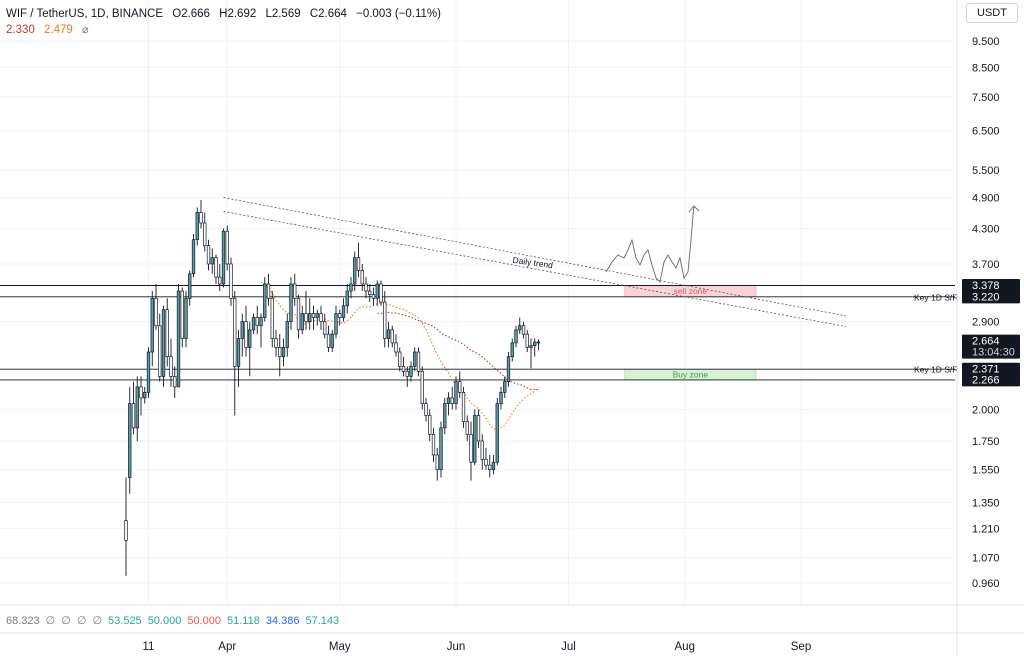 Image resolution: width=1024 pixels, height=656 pixels. I want to click on projection-sketch, so click(652, 244).